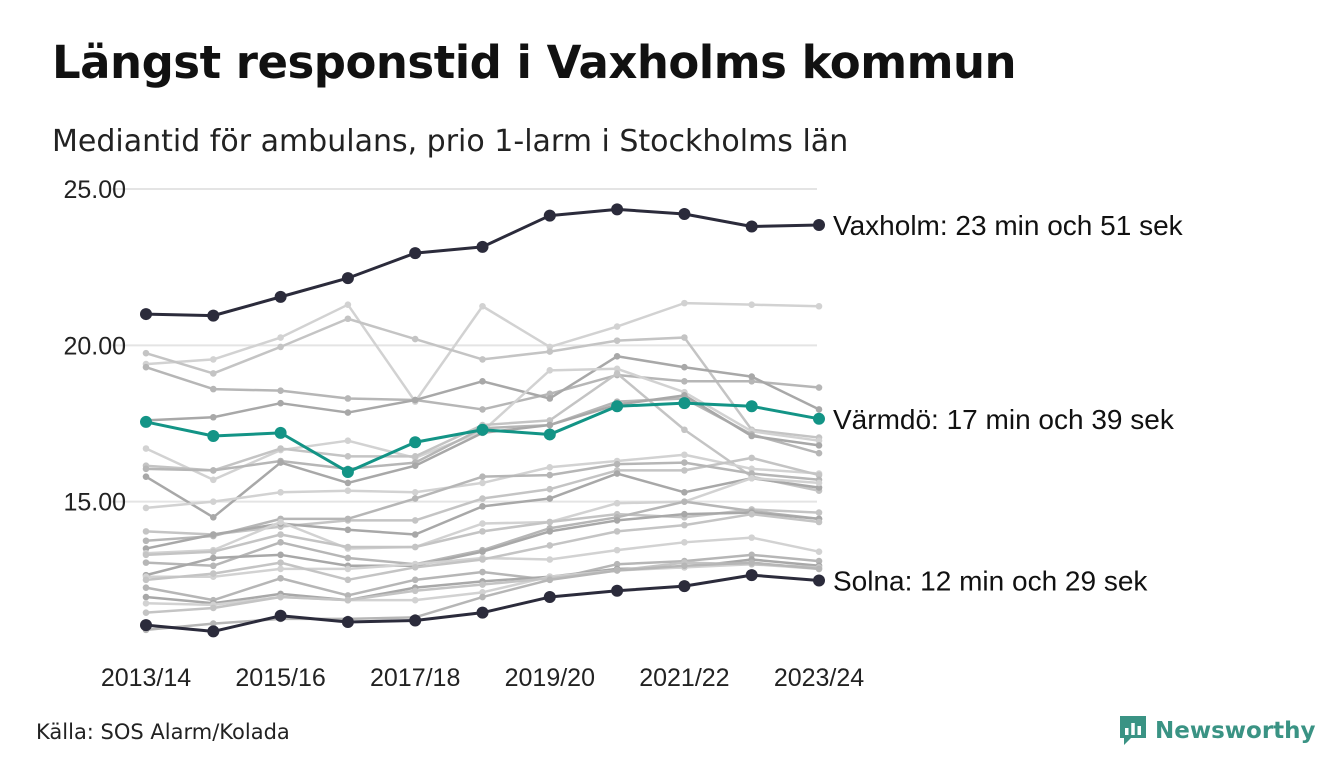 This screenshot has width=1340, height=780. I want to click on y-tick-label: 25.00, so click(94, 190).